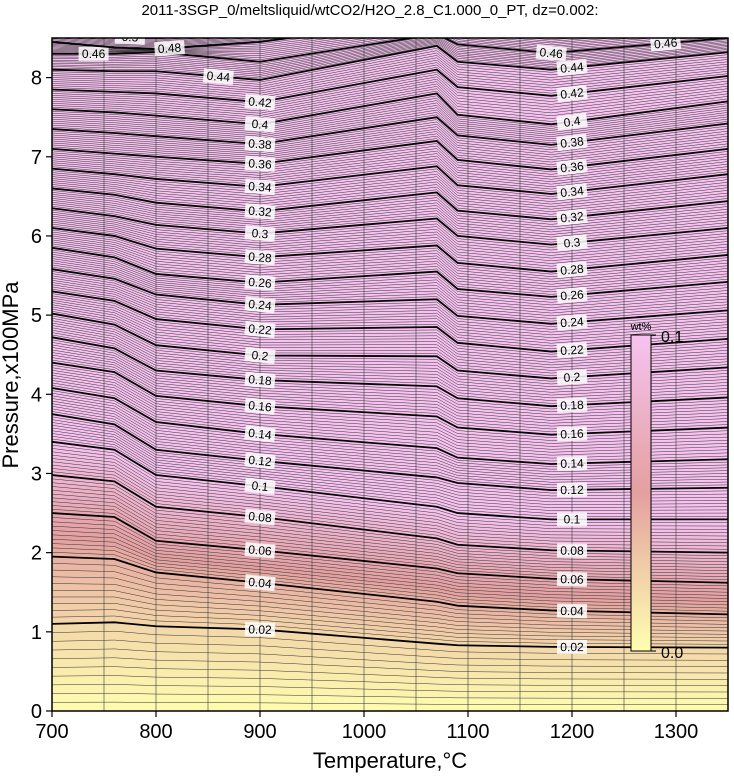 Image resolution: width=734 pixels, height=781 pixels. I want to click on contour-label: 0.04, so click(572, 611).